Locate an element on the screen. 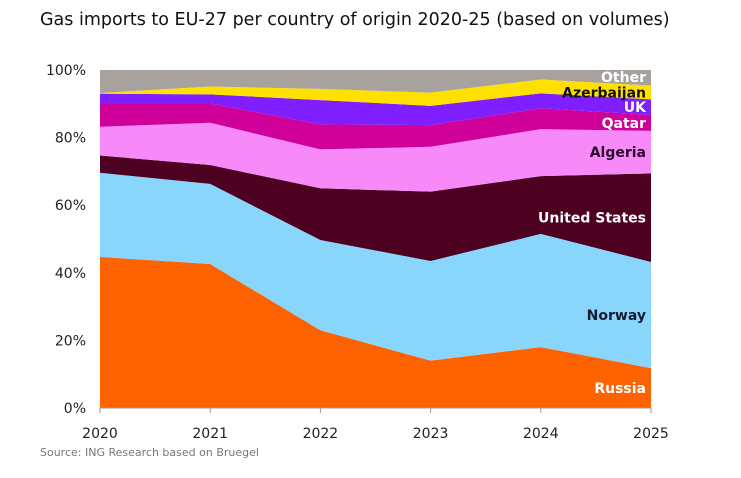 This screenshot has height=478, width=741. y-tick-label: 40% is located at coordinates (70, 274).